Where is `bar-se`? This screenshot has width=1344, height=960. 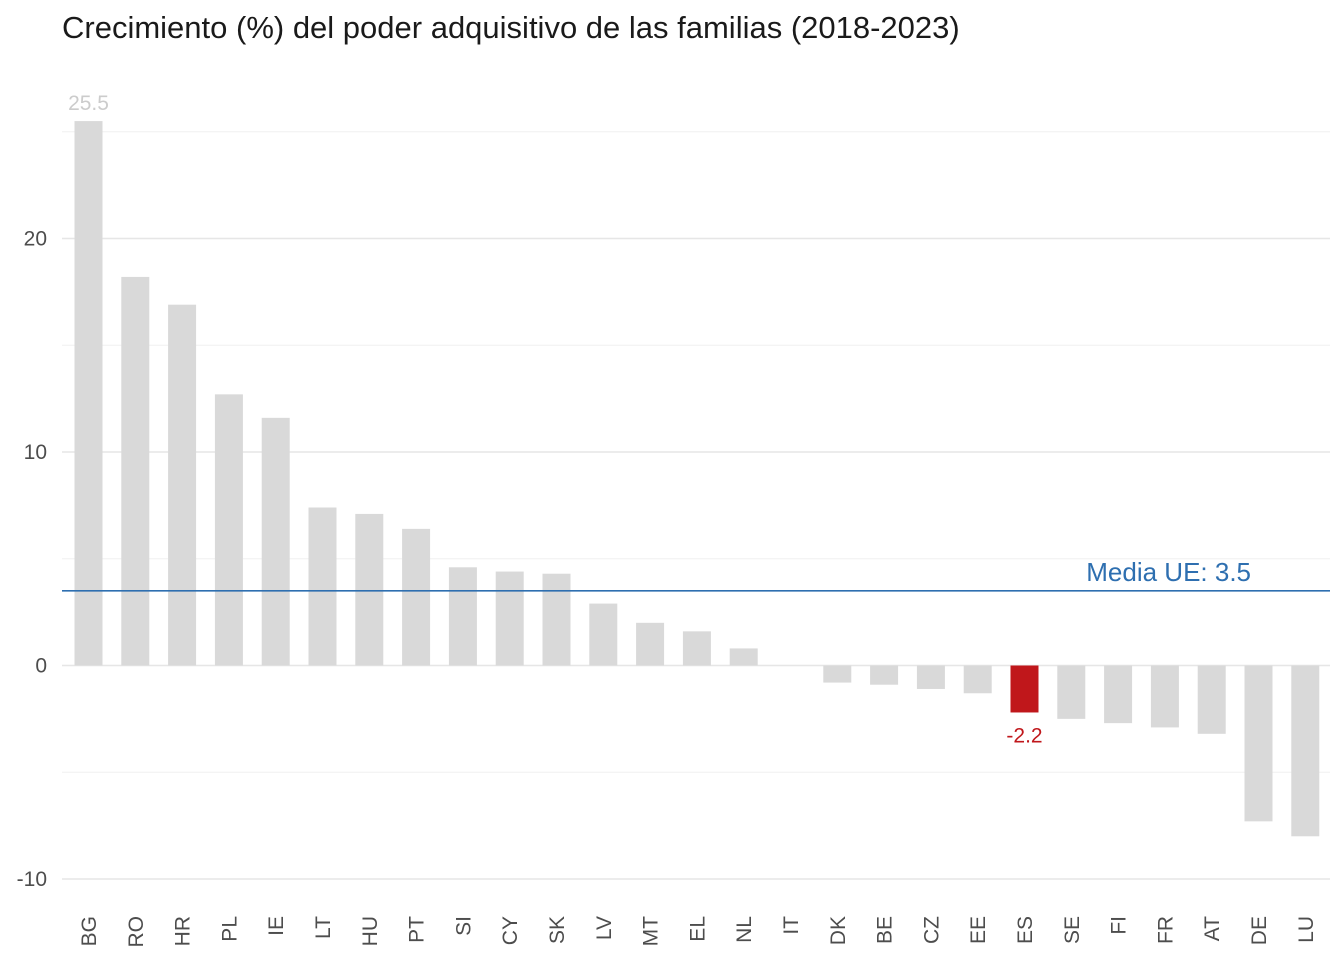
bar-se is located at coordinates (1071, 692).